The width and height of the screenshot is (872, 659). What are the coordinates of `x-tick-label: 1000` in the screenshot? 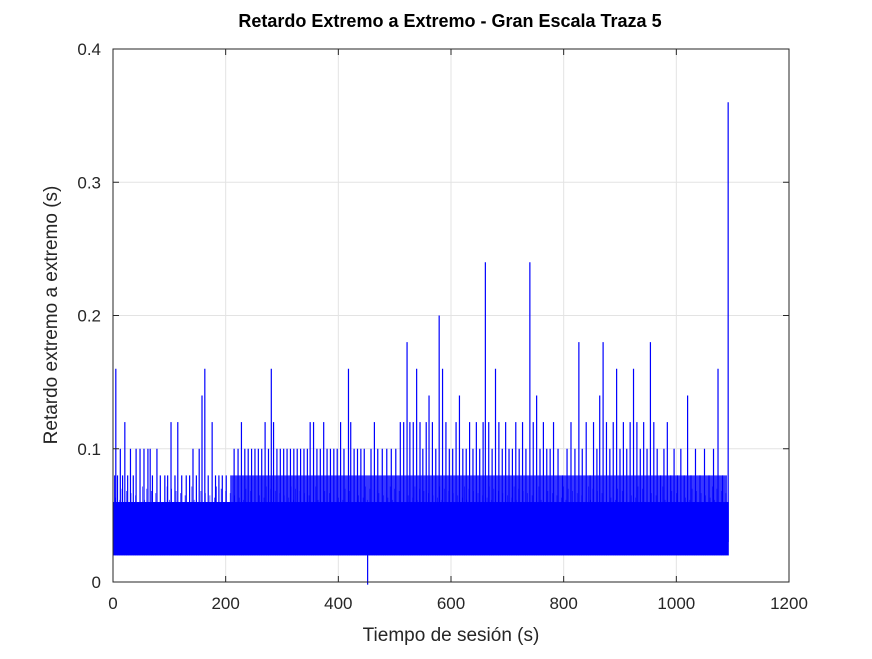 It's located at (676, 603).